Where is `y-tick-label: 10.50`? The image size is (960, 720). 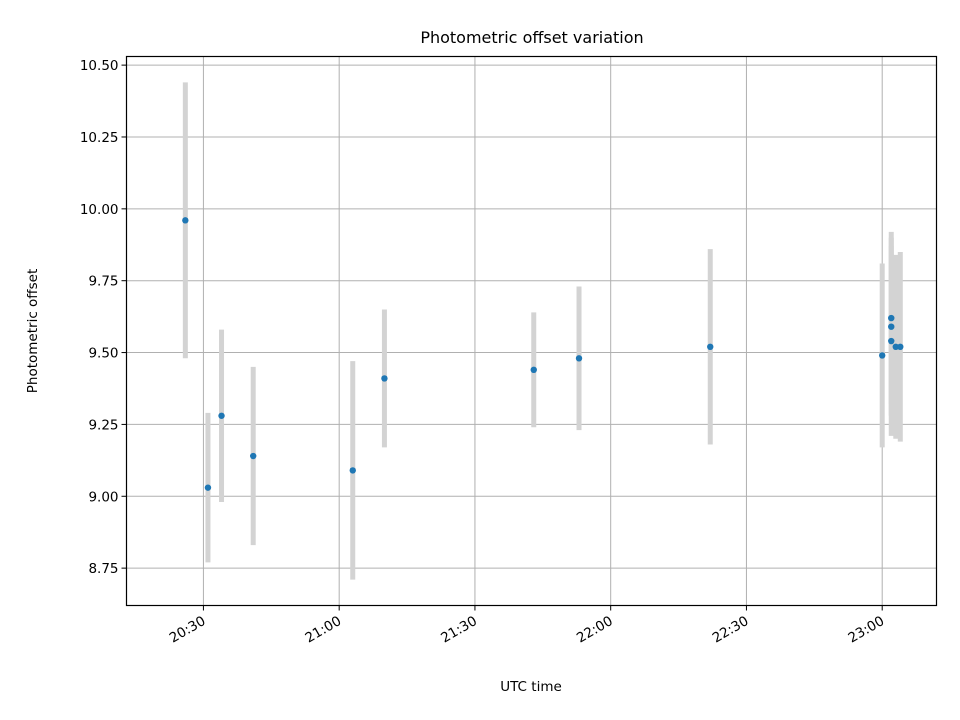
y-tick-label: 10.50 is located at coordinates (99, 66).